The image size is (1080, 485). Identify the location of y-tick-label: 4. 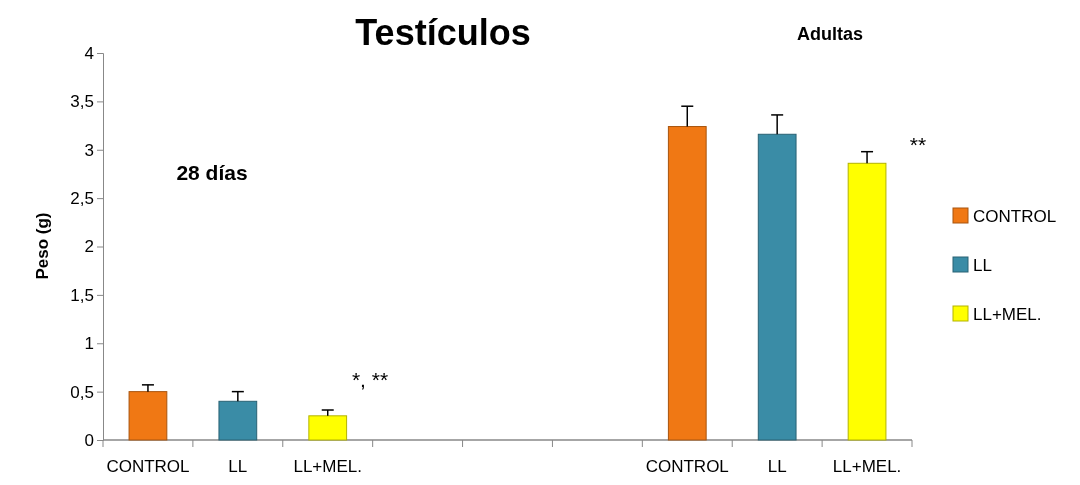
(89, 53).